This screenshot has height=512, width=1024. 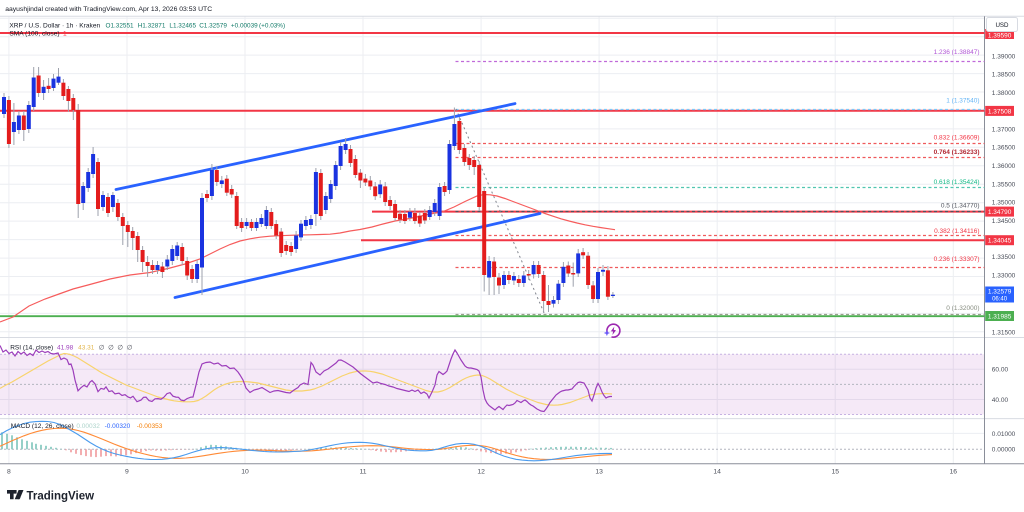 What do you see at coordinates (1004, 185) in the screenshot?
I see `svg-text: 1.35500` at bounding box center [1004, 185].